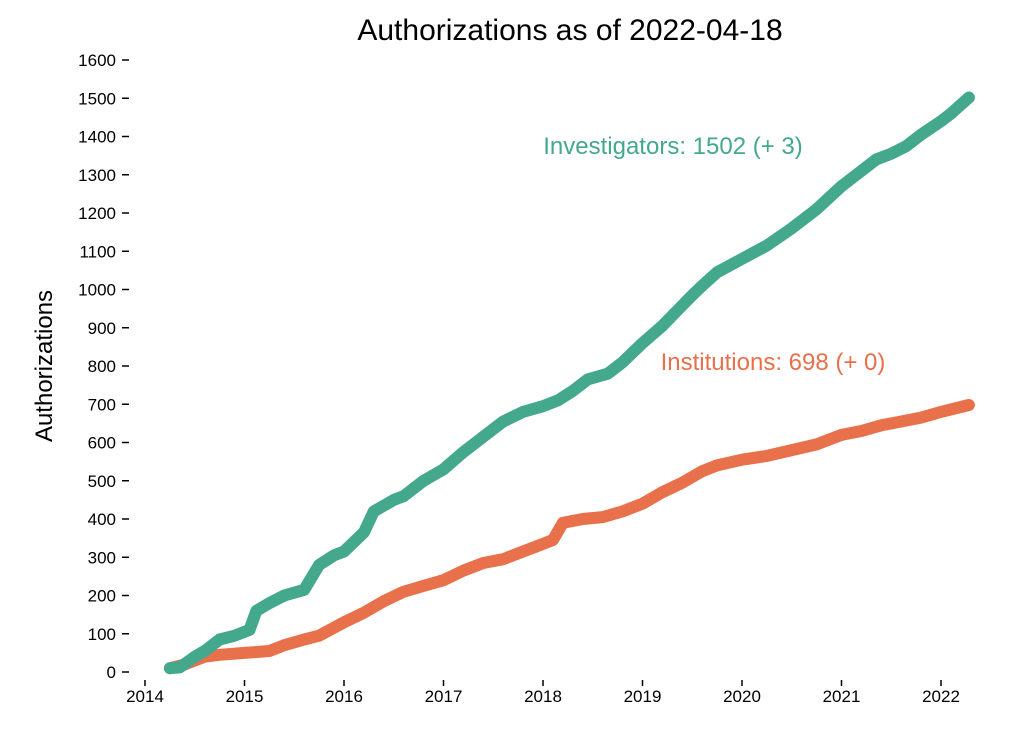 This screenshot has width=1025, height=733. What do you see at coordinates (102, 596) in the screenshot?
I see `y-tick-label: 200` at bounding box center [102, 596].